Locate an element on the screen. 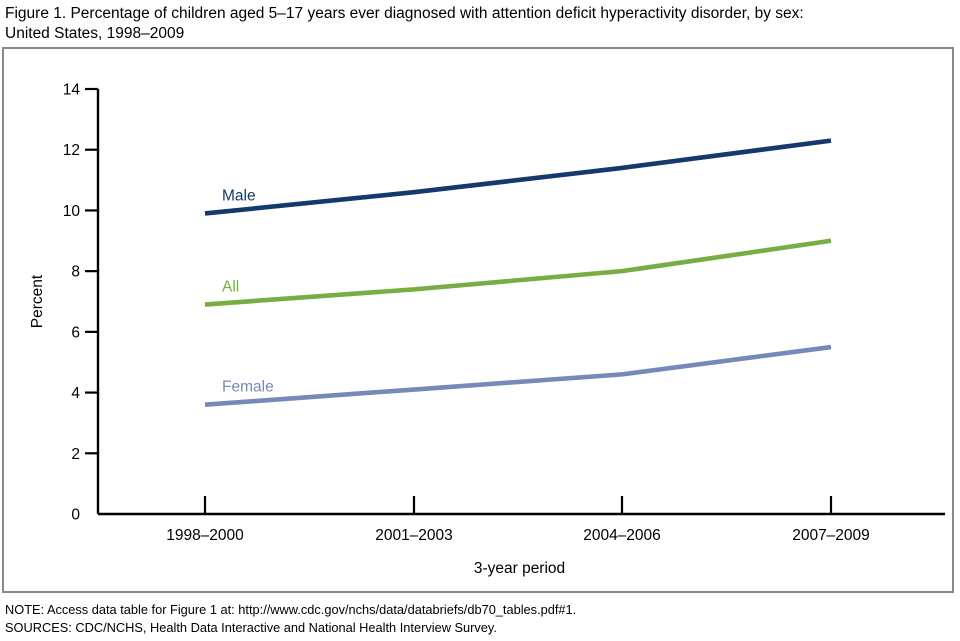 The height and width of the screenshot is (641, 960). x-tick-label: 1998–2000 is located at coordinates (205, 535).